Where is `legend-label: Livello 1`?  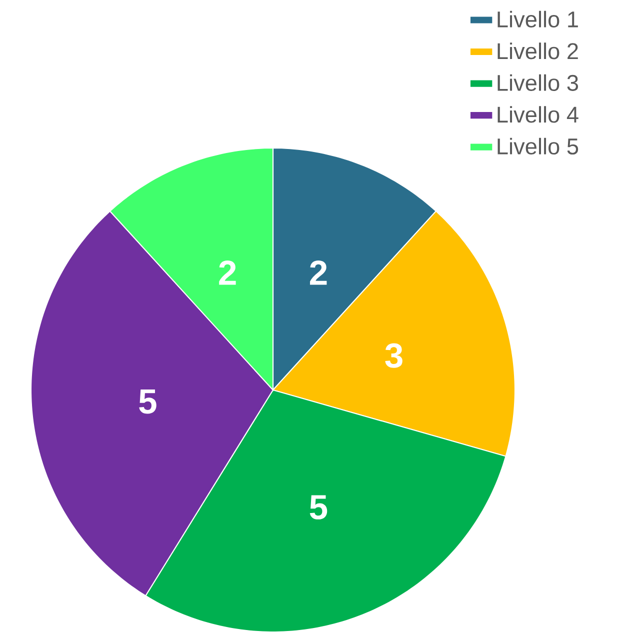 legend-label: Livello 1 is located at coordinates (538, 19).